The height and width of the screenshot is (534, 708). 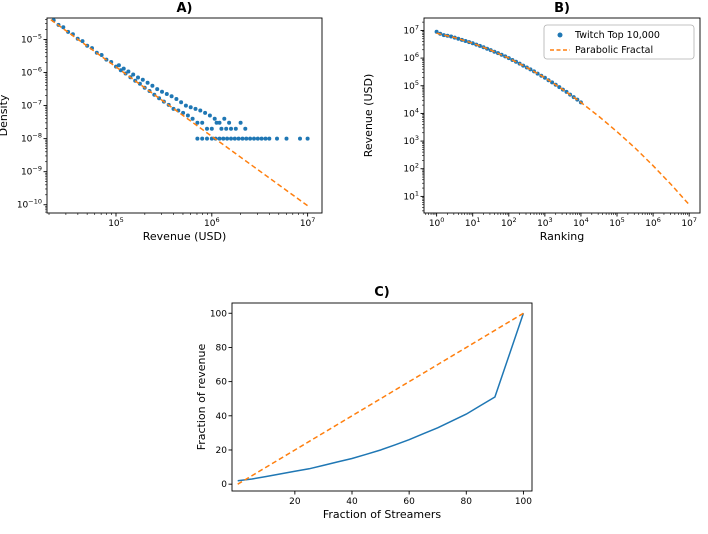 What do you see at coordinates (617, 35) in the screenshot?
I see `legend-label: Twitch Top 10,000` at bounding box center [617, 35].